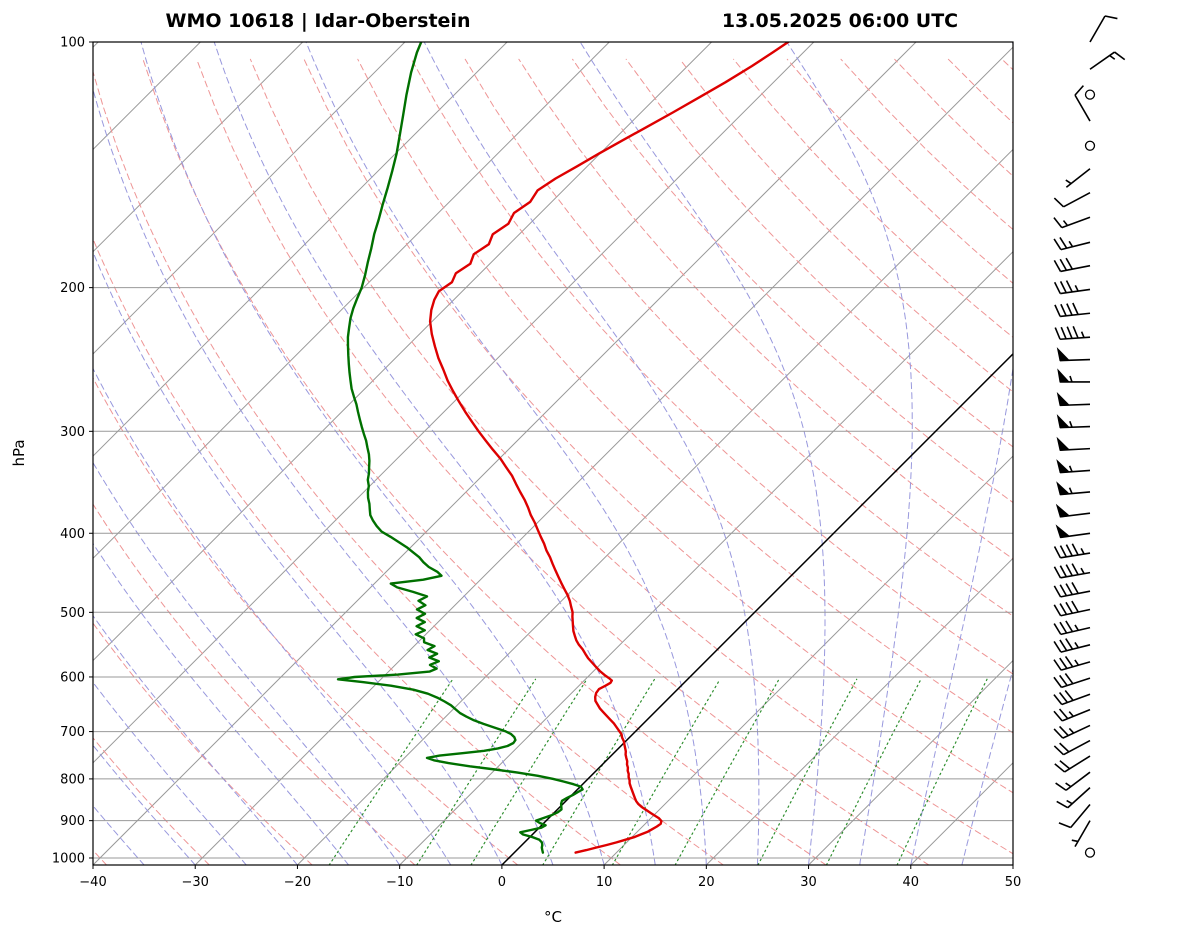 The height and width of the screenshot is (941, 1181). What do you see at coordinates (550, 877) in the screenshot?
I see `x-axis-ticks: −40 −30 −20 −10 0 10 20 30 40 50` at bounding box center [550, 877].